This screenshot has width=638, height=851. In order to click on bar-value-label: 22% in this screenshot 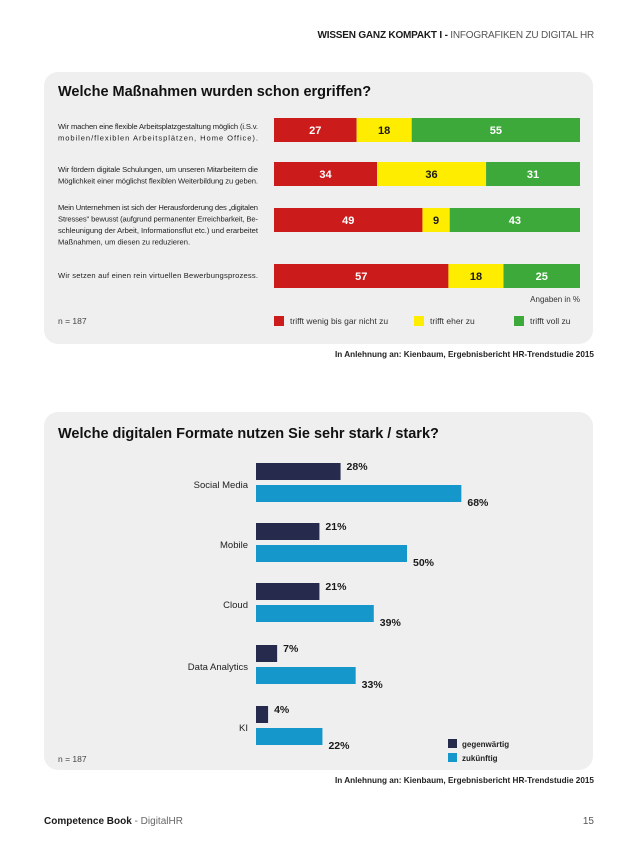, I will do `click(339, 746)`.